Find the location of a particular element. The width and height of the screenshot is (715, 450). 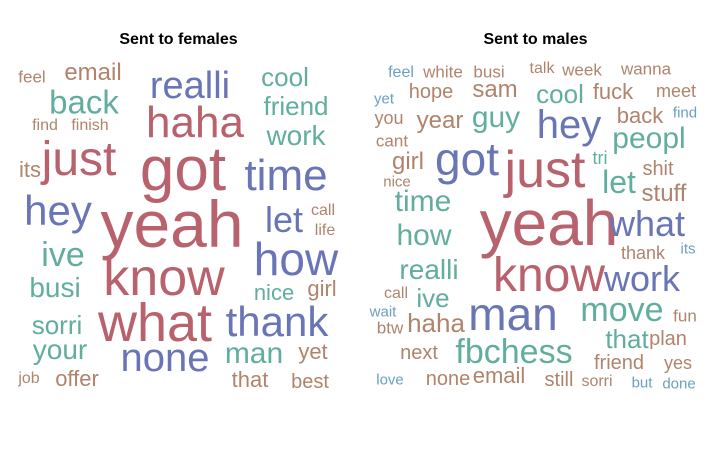

word-yes: yes is located at coordinates (678, 363).